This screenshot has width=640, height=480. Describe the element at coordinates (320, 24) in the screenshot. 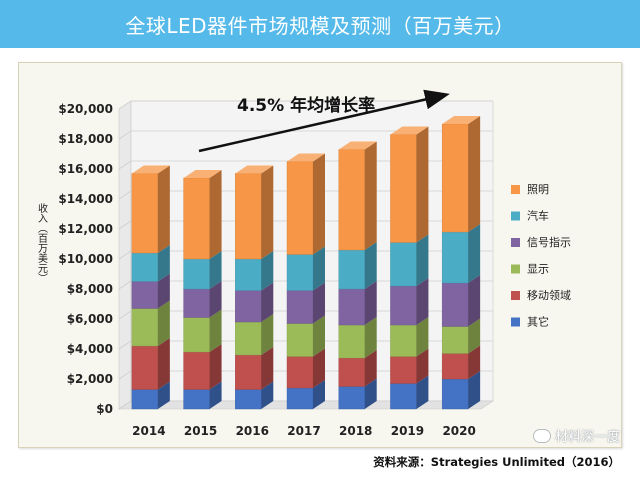

I see `slide-title: 全球LED器件市场规模及预测（百万美元）` at that location.